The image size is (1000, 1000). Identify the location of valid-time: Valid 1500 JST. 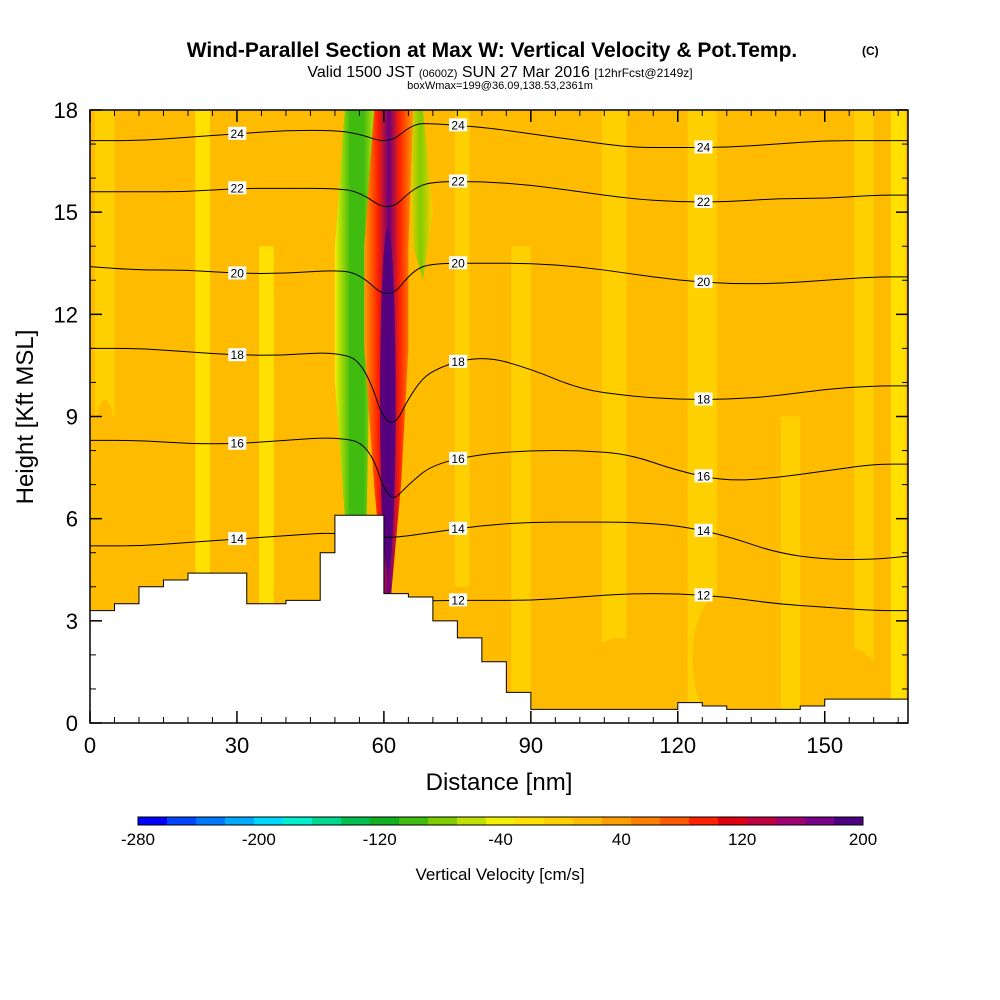
(361, 72).